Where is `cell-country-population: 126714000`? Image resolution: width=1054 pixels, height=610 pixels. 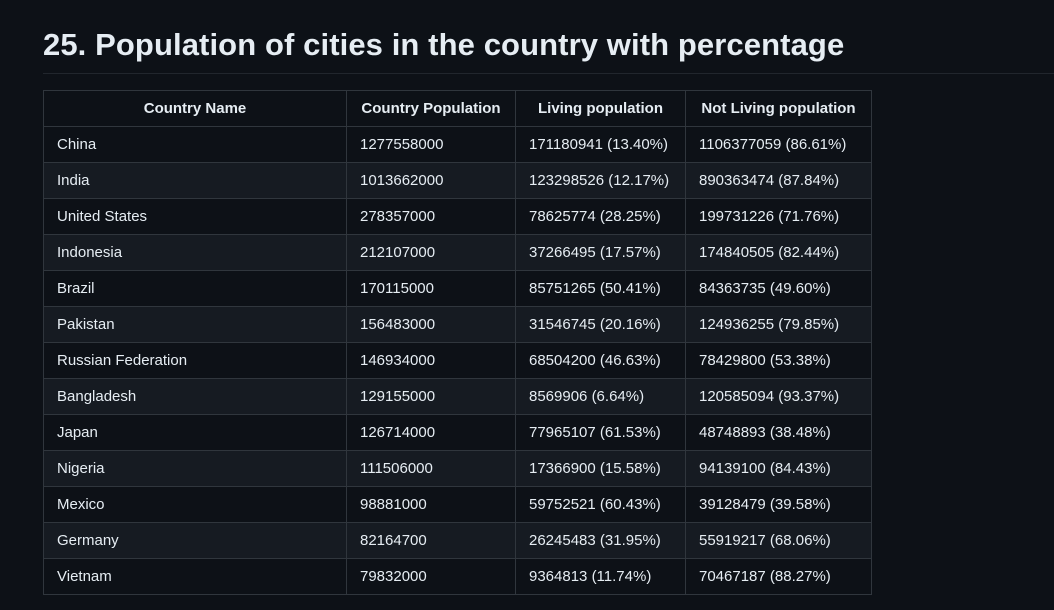 cell-country-population: 126714000 is located at coordinates (431, 432).